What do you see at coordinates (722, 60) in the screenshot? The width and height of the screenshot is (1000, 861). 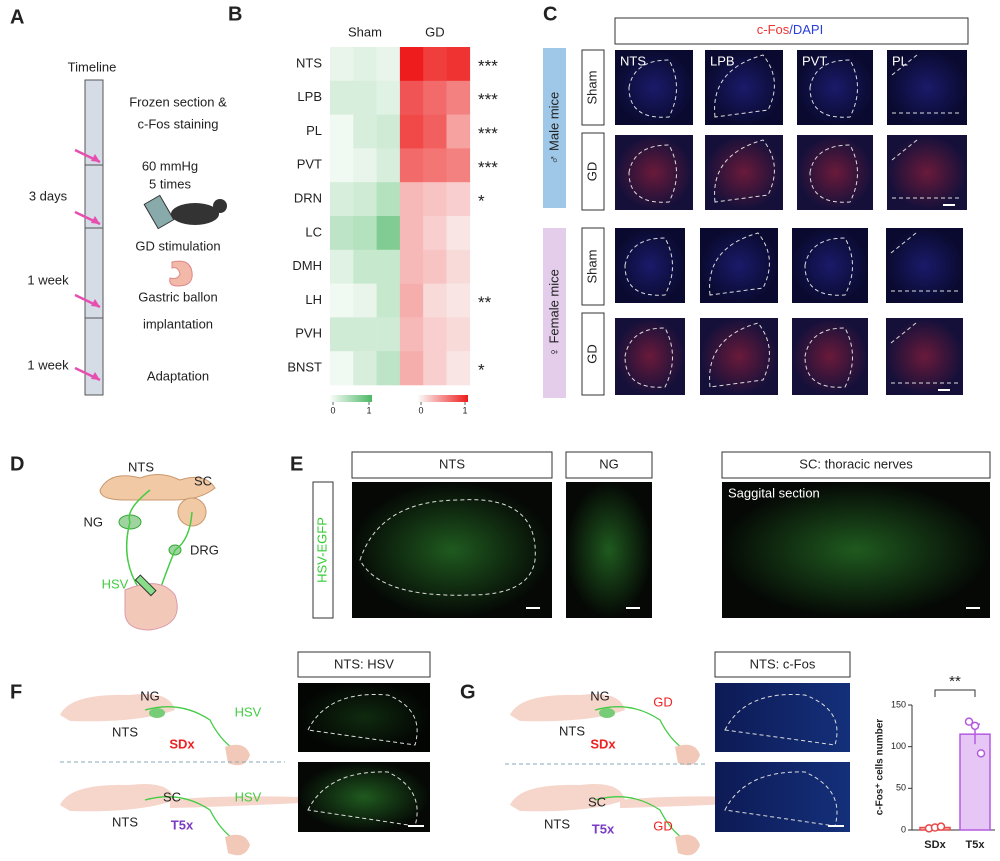 I see `region-label: LPB` at bounding box center [722, 60].